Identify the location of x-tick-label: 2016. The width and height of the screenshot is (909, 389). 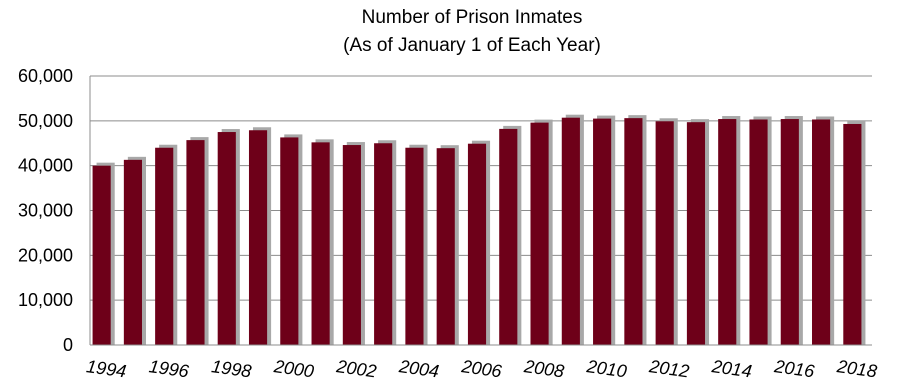
(794, 369).